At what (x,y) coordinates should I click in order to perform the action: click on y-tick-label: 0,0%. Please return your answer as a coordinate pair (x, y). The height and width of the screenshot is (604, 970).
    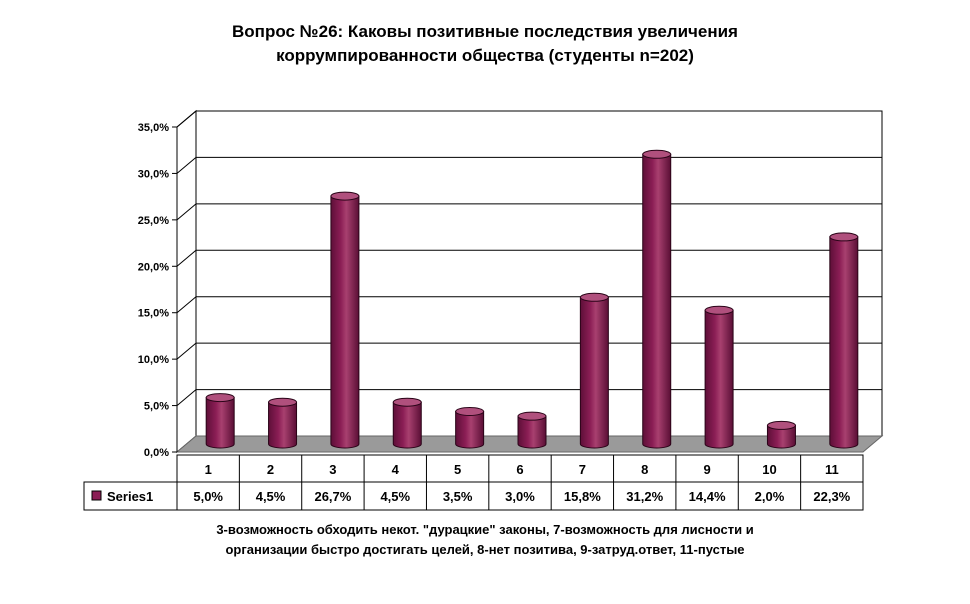
    Looking at the image, I should click on (156, 453).